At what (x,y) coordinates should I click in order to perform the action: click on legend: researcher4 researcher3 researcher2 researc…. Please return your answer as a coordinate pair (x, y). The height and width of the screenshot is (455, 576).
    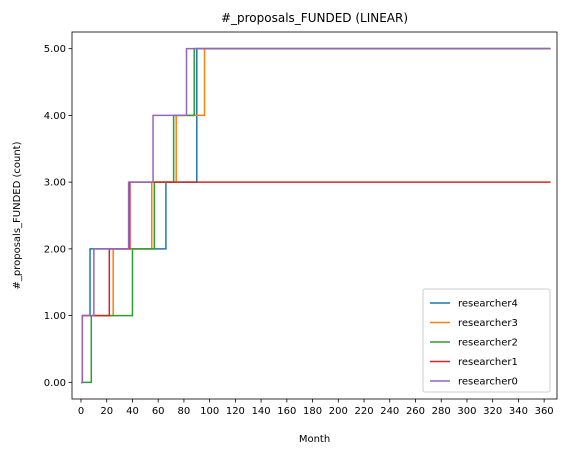
    Looking at the image, I should click on (486, 340).